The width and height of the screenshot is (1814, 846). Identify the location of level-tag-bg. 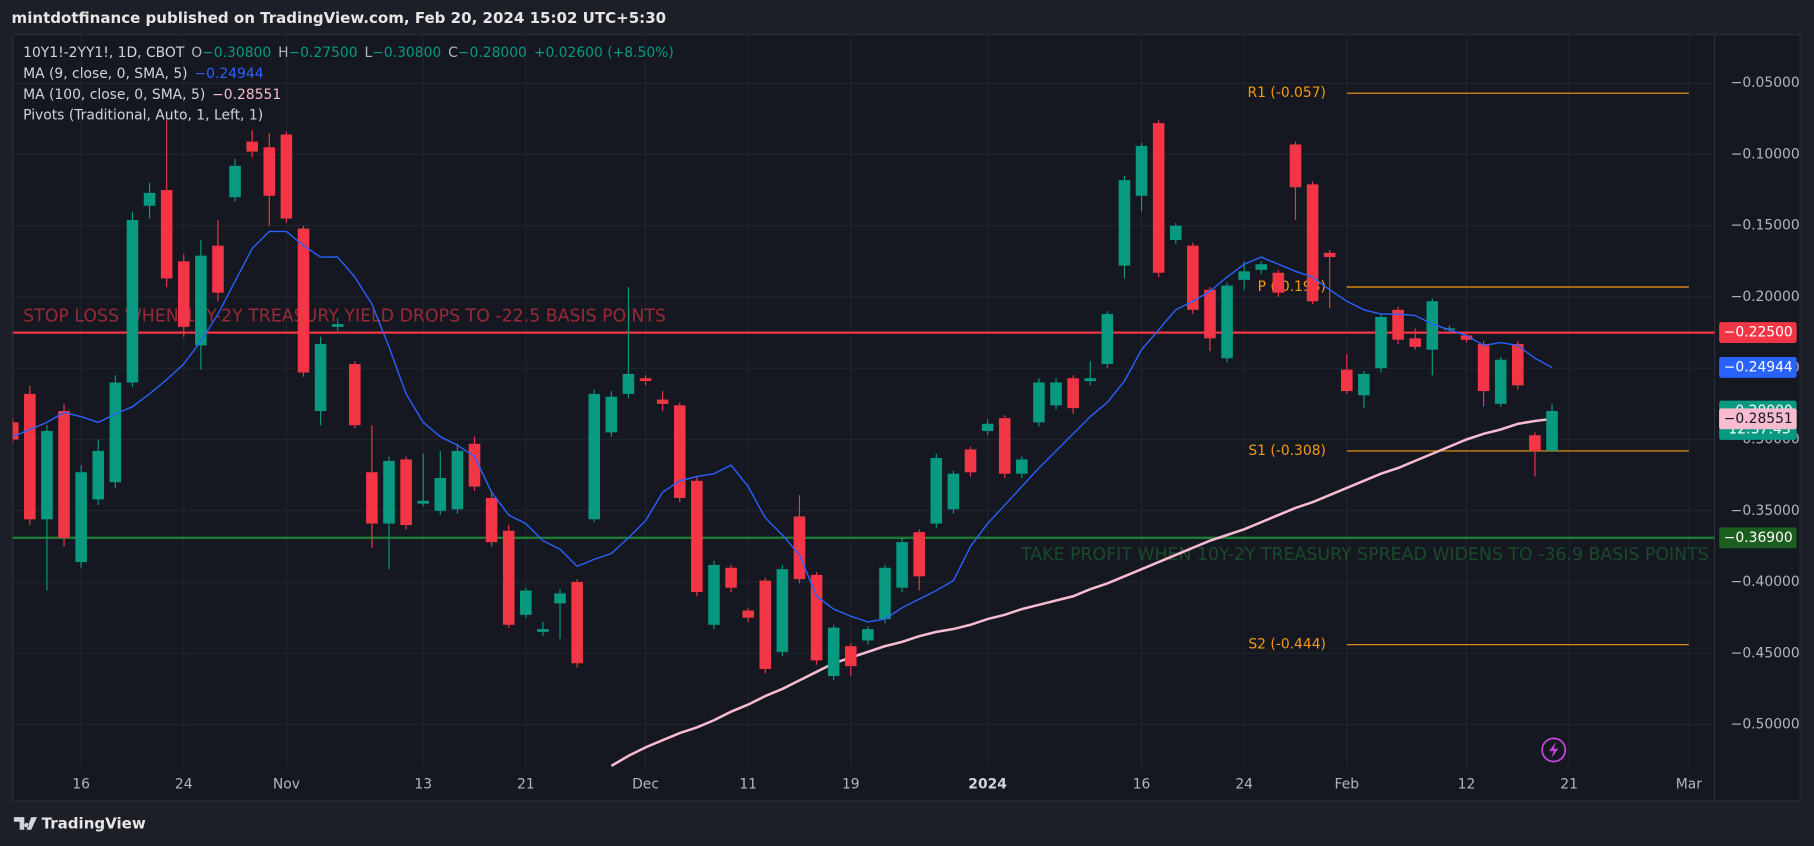
(1758, 538).